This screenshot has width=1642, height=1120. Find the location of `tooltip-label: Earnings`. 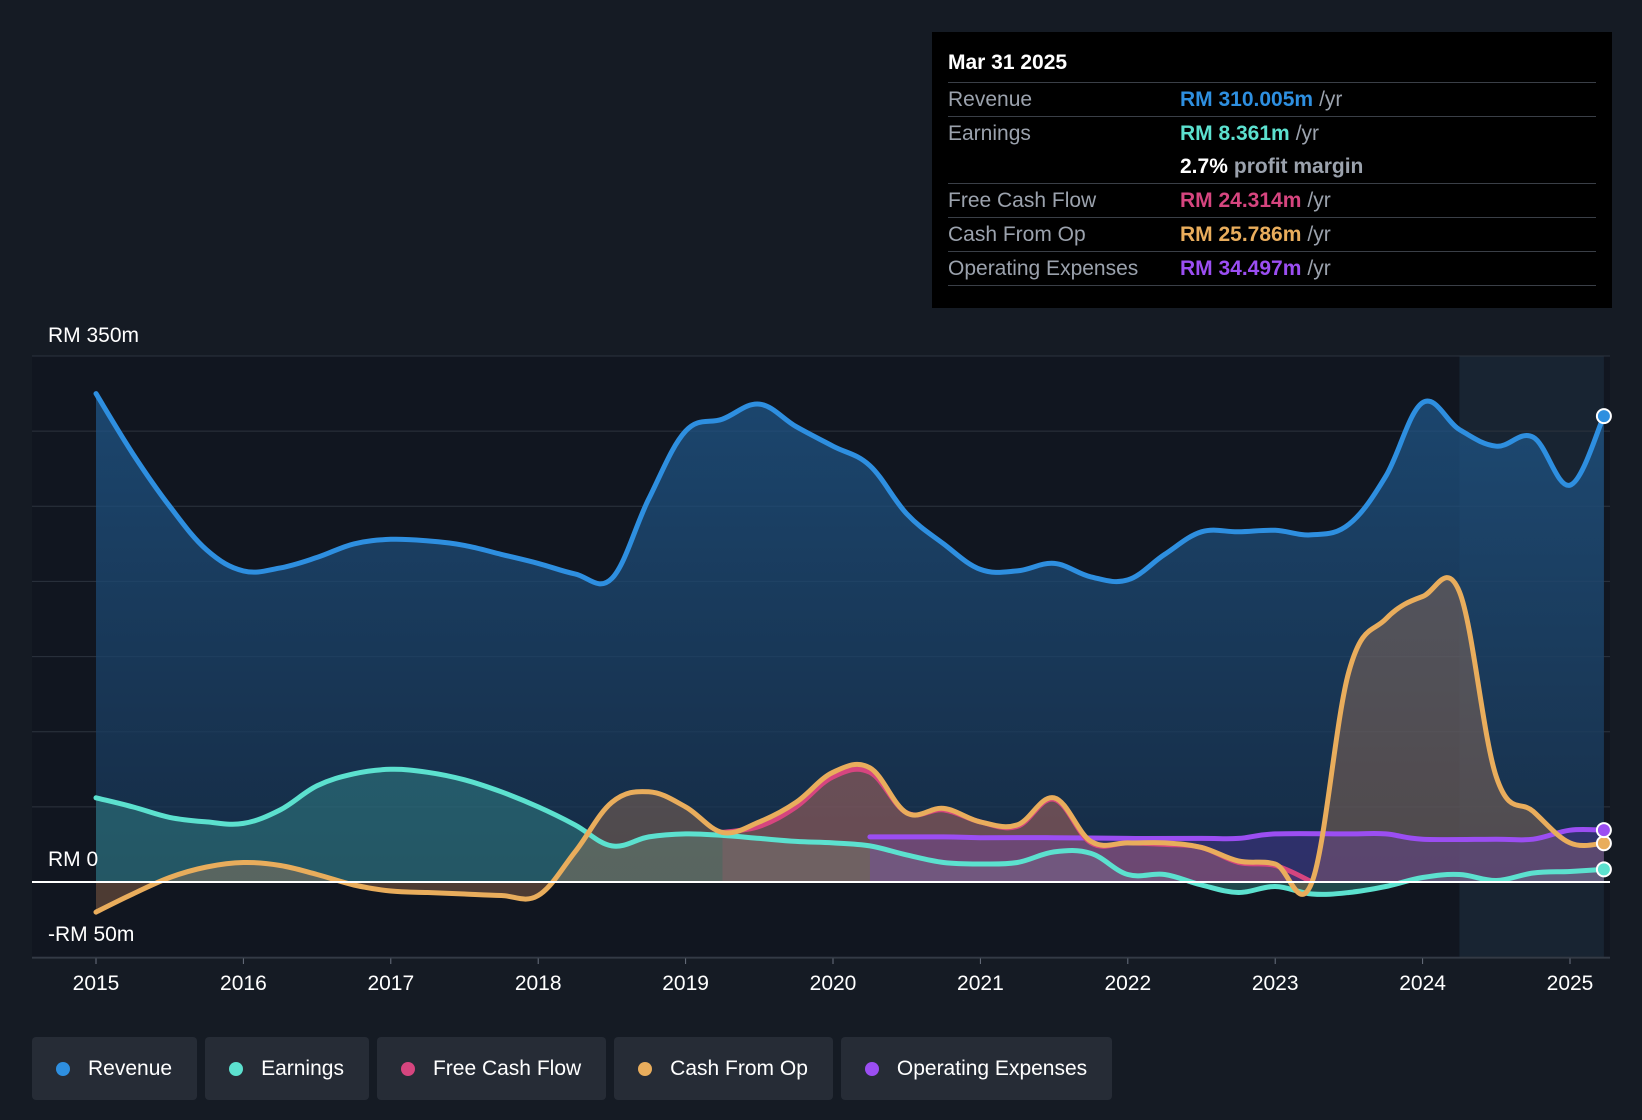

tooltip-label: Earnings is located at coordinates (989, 133).